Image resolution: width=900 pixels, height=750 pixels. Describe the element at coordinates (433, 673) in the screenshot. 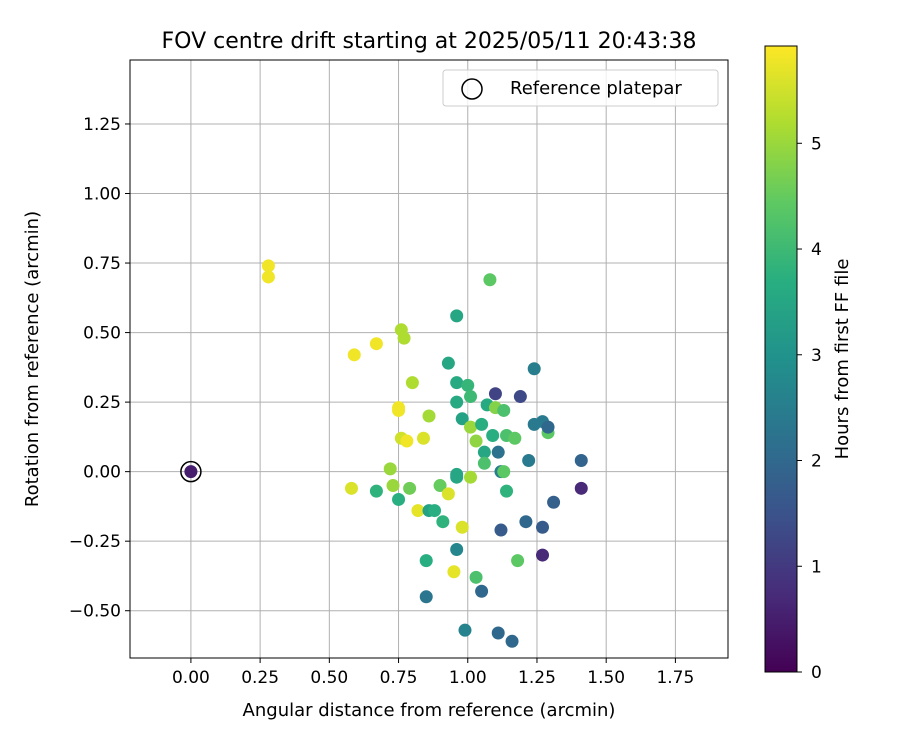

I see `x-axis-ticks: 0.00 0.25 0.50 0.75 1.00 1.25 1.50 1.75` at that location.